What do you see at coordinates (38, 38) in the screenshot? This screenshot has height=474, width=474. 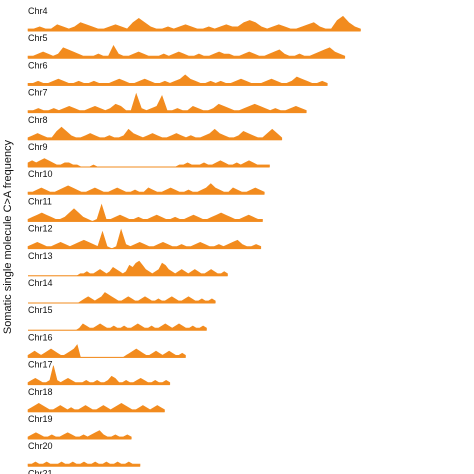 I see `chromosome-label: Chr5` at bounding box center [38, 38].